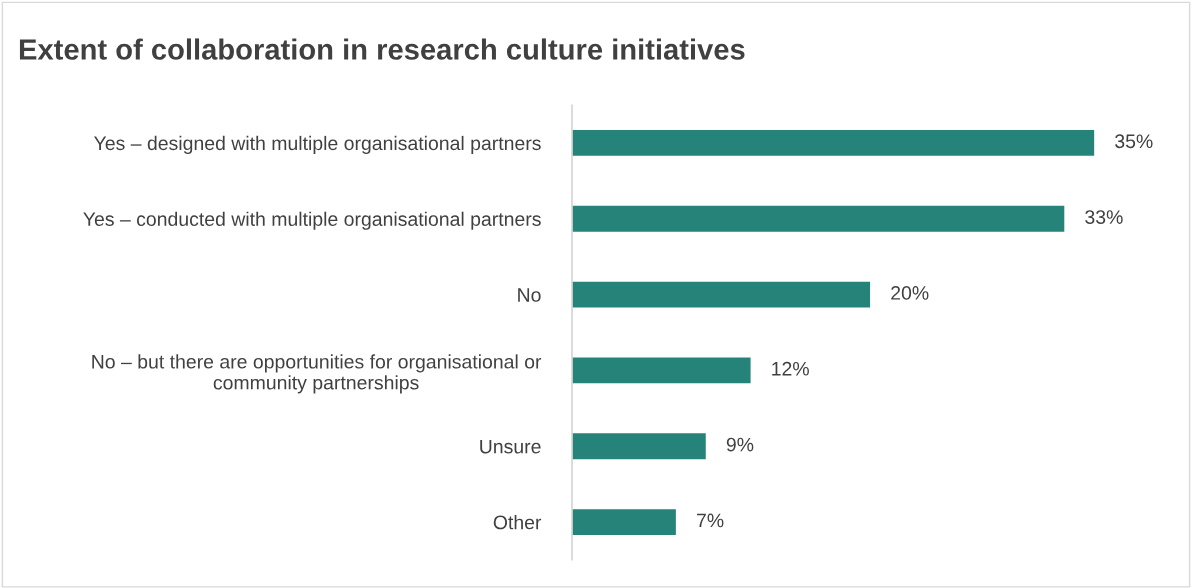 Image resolution: width=1192 pixels, height=588 pixels. I want to click on chart-title: Extent of collaboration in research culture initiatives, so click(382, 49).